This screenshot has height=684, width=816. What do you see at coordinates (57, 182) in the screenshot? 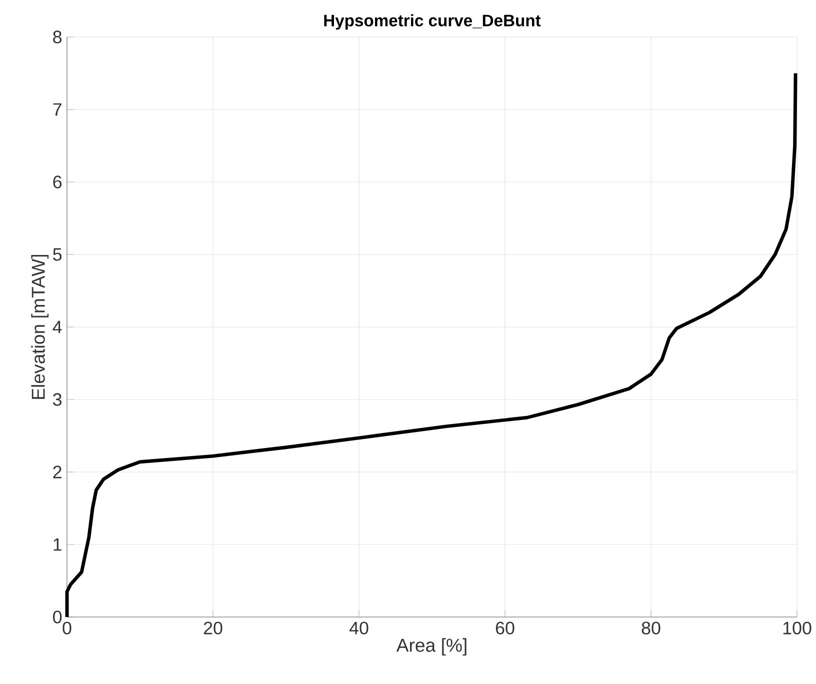
I see `y-tick-label: 6` at bounding box center [57, 182].